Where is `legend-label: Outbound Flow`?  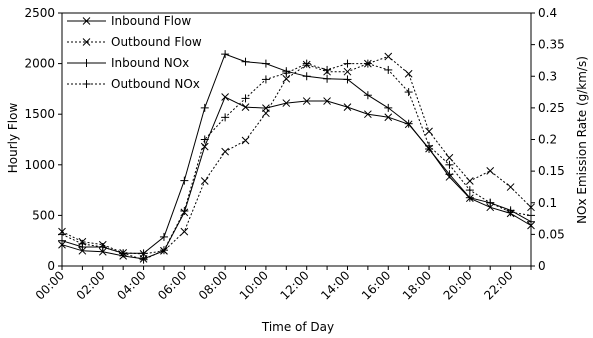 legend-label: Outbound Flow is located at coordinates (156, 42).